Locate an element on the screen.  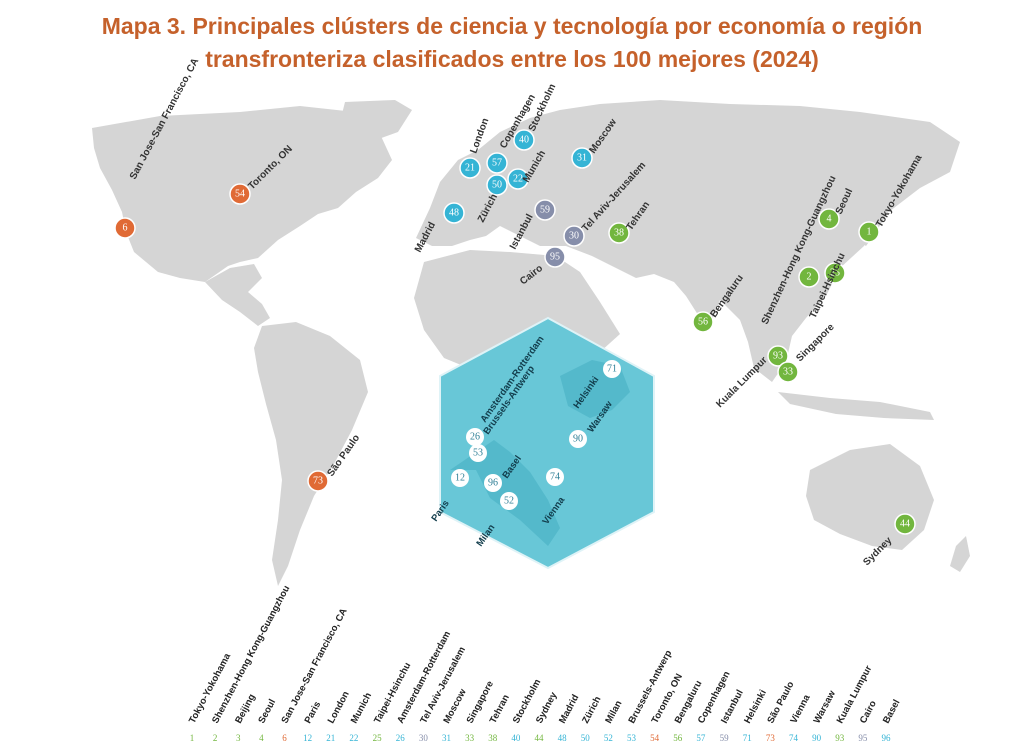
marker-rank: 6 is located at coordinates (125, 228).